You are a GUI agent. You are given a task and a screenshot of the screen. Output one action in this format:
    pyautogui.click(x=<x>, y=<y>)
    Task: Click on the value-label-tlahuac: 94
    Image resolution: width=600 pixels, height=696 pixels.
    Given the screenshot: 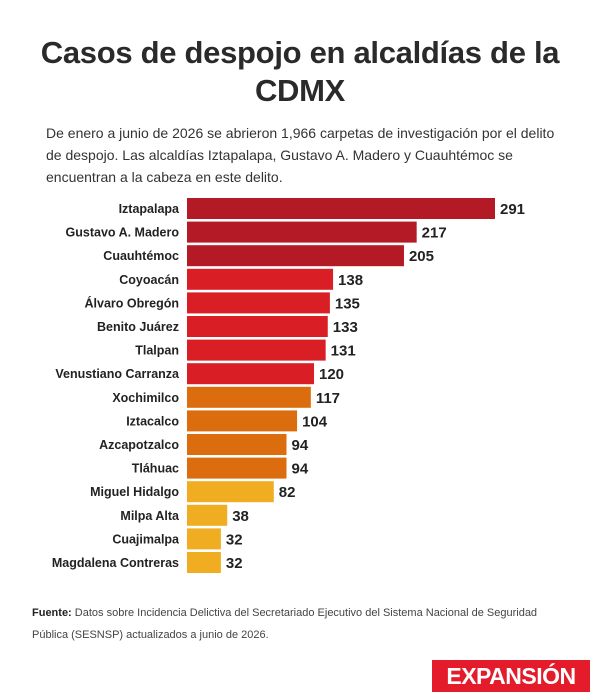 What is the action you would take?
    pyautogui.click(x=299, y=469)
    